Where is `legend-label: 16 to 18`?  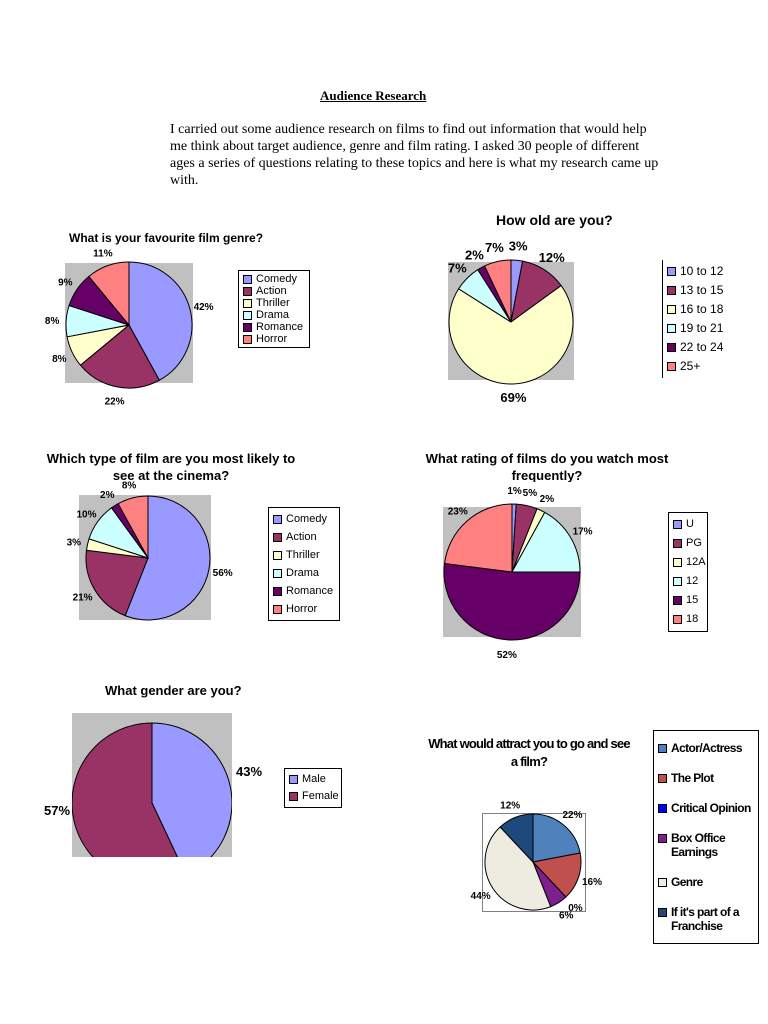
legend-label: 16 to 18 is located at coordinates (702, 309).